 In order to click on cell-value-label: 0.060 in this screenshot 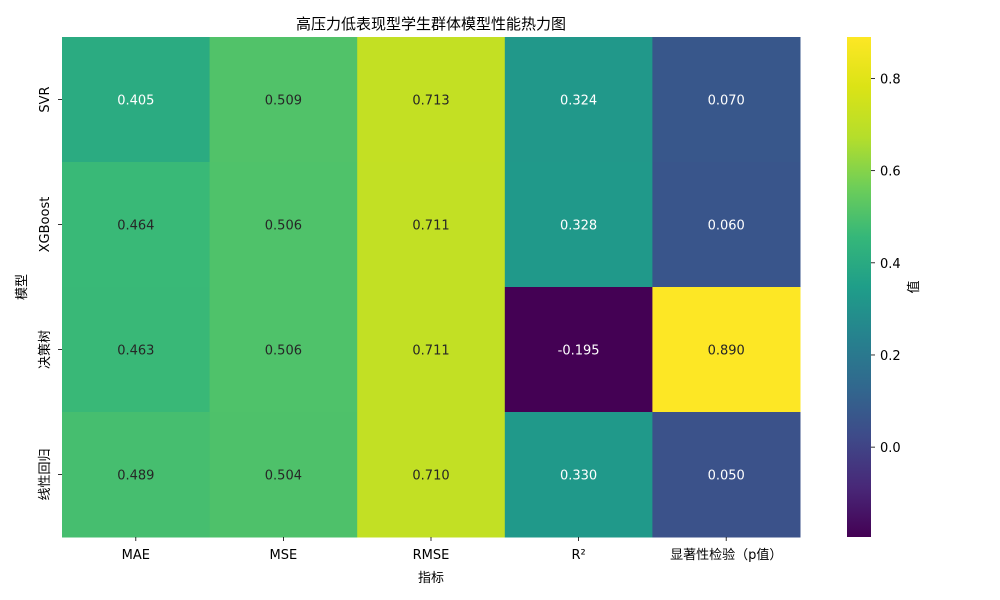, I will do `click(726, 226)`.